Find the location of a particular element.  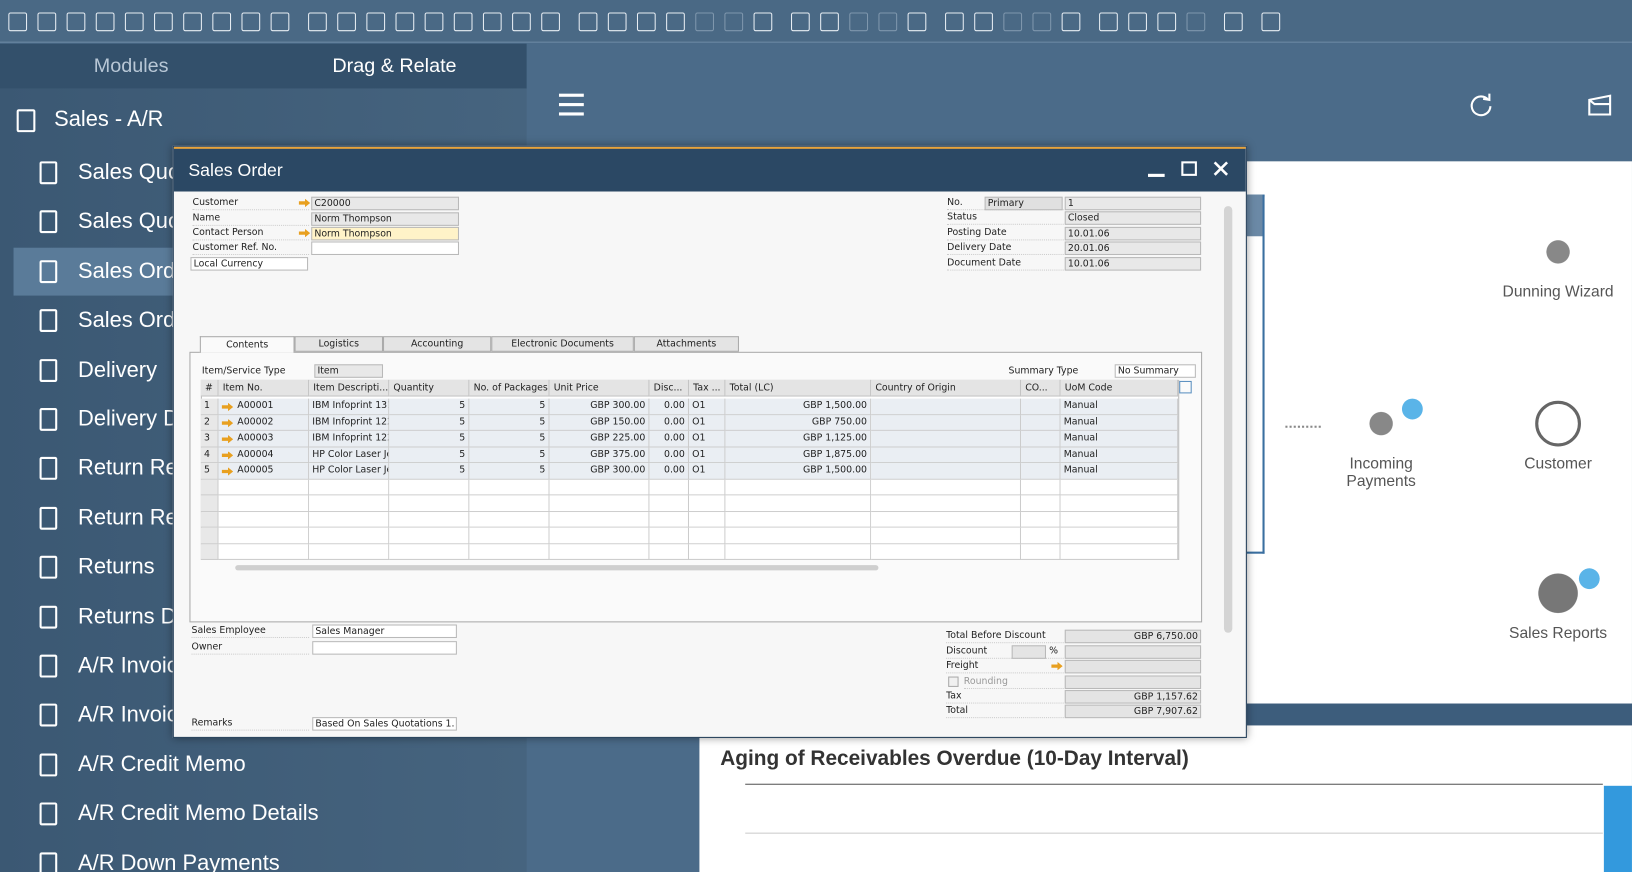

field: GBP 7,907.62 is located at coordinates (1133, 711).